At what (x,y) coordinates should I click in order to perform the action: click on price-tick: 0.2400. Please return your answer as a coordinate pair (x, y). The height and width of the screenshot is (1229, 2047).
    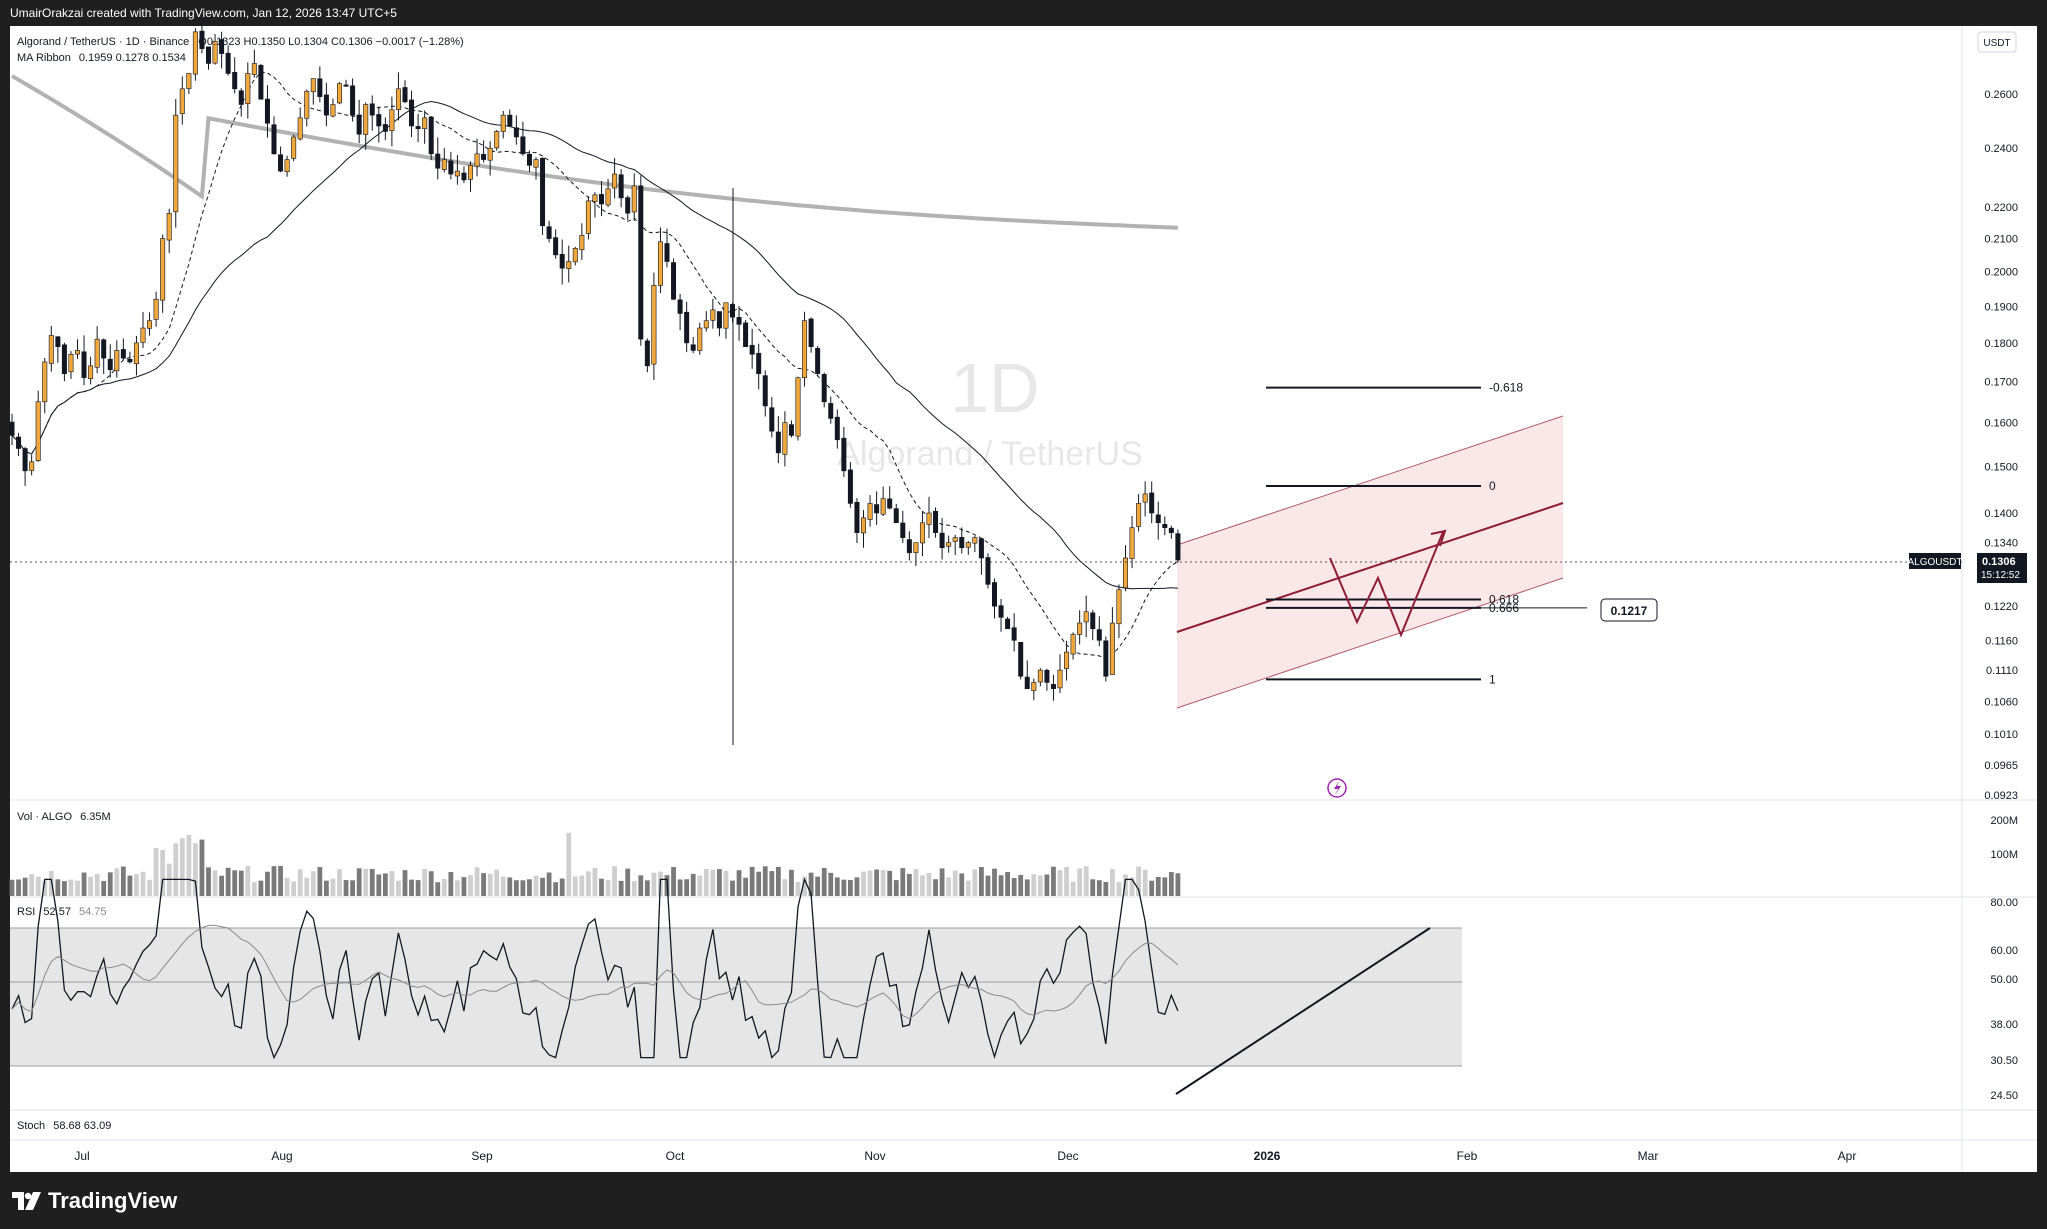
    Looking at the image, I should click on (2001, 149).